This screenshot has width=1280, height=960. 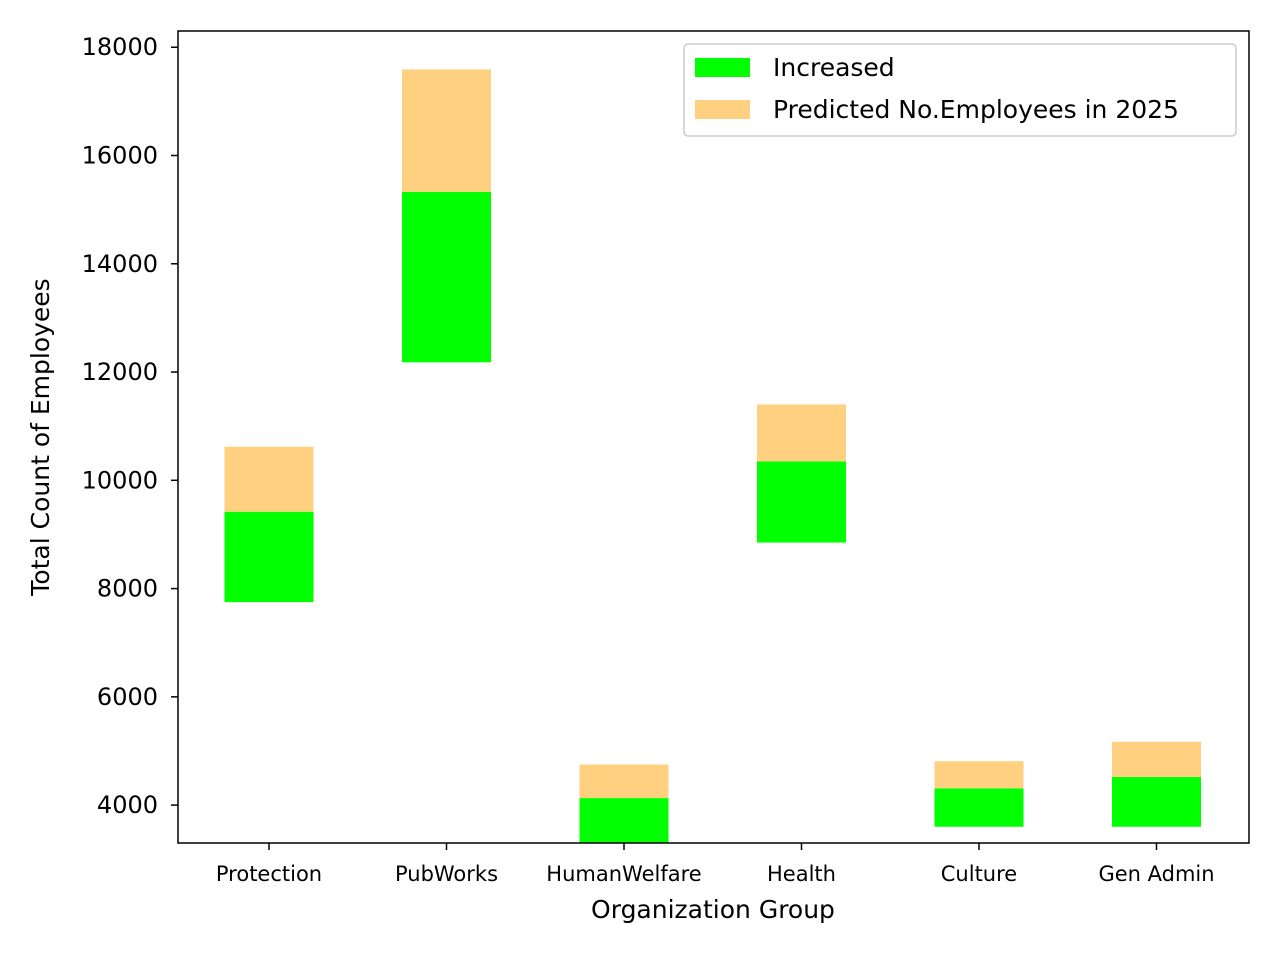 What do you see at coordinates (446, 130) in the screenshot?
I see `bar-predicted-no-employees-in-2025-pubworks` at bounding box center [446, 130].